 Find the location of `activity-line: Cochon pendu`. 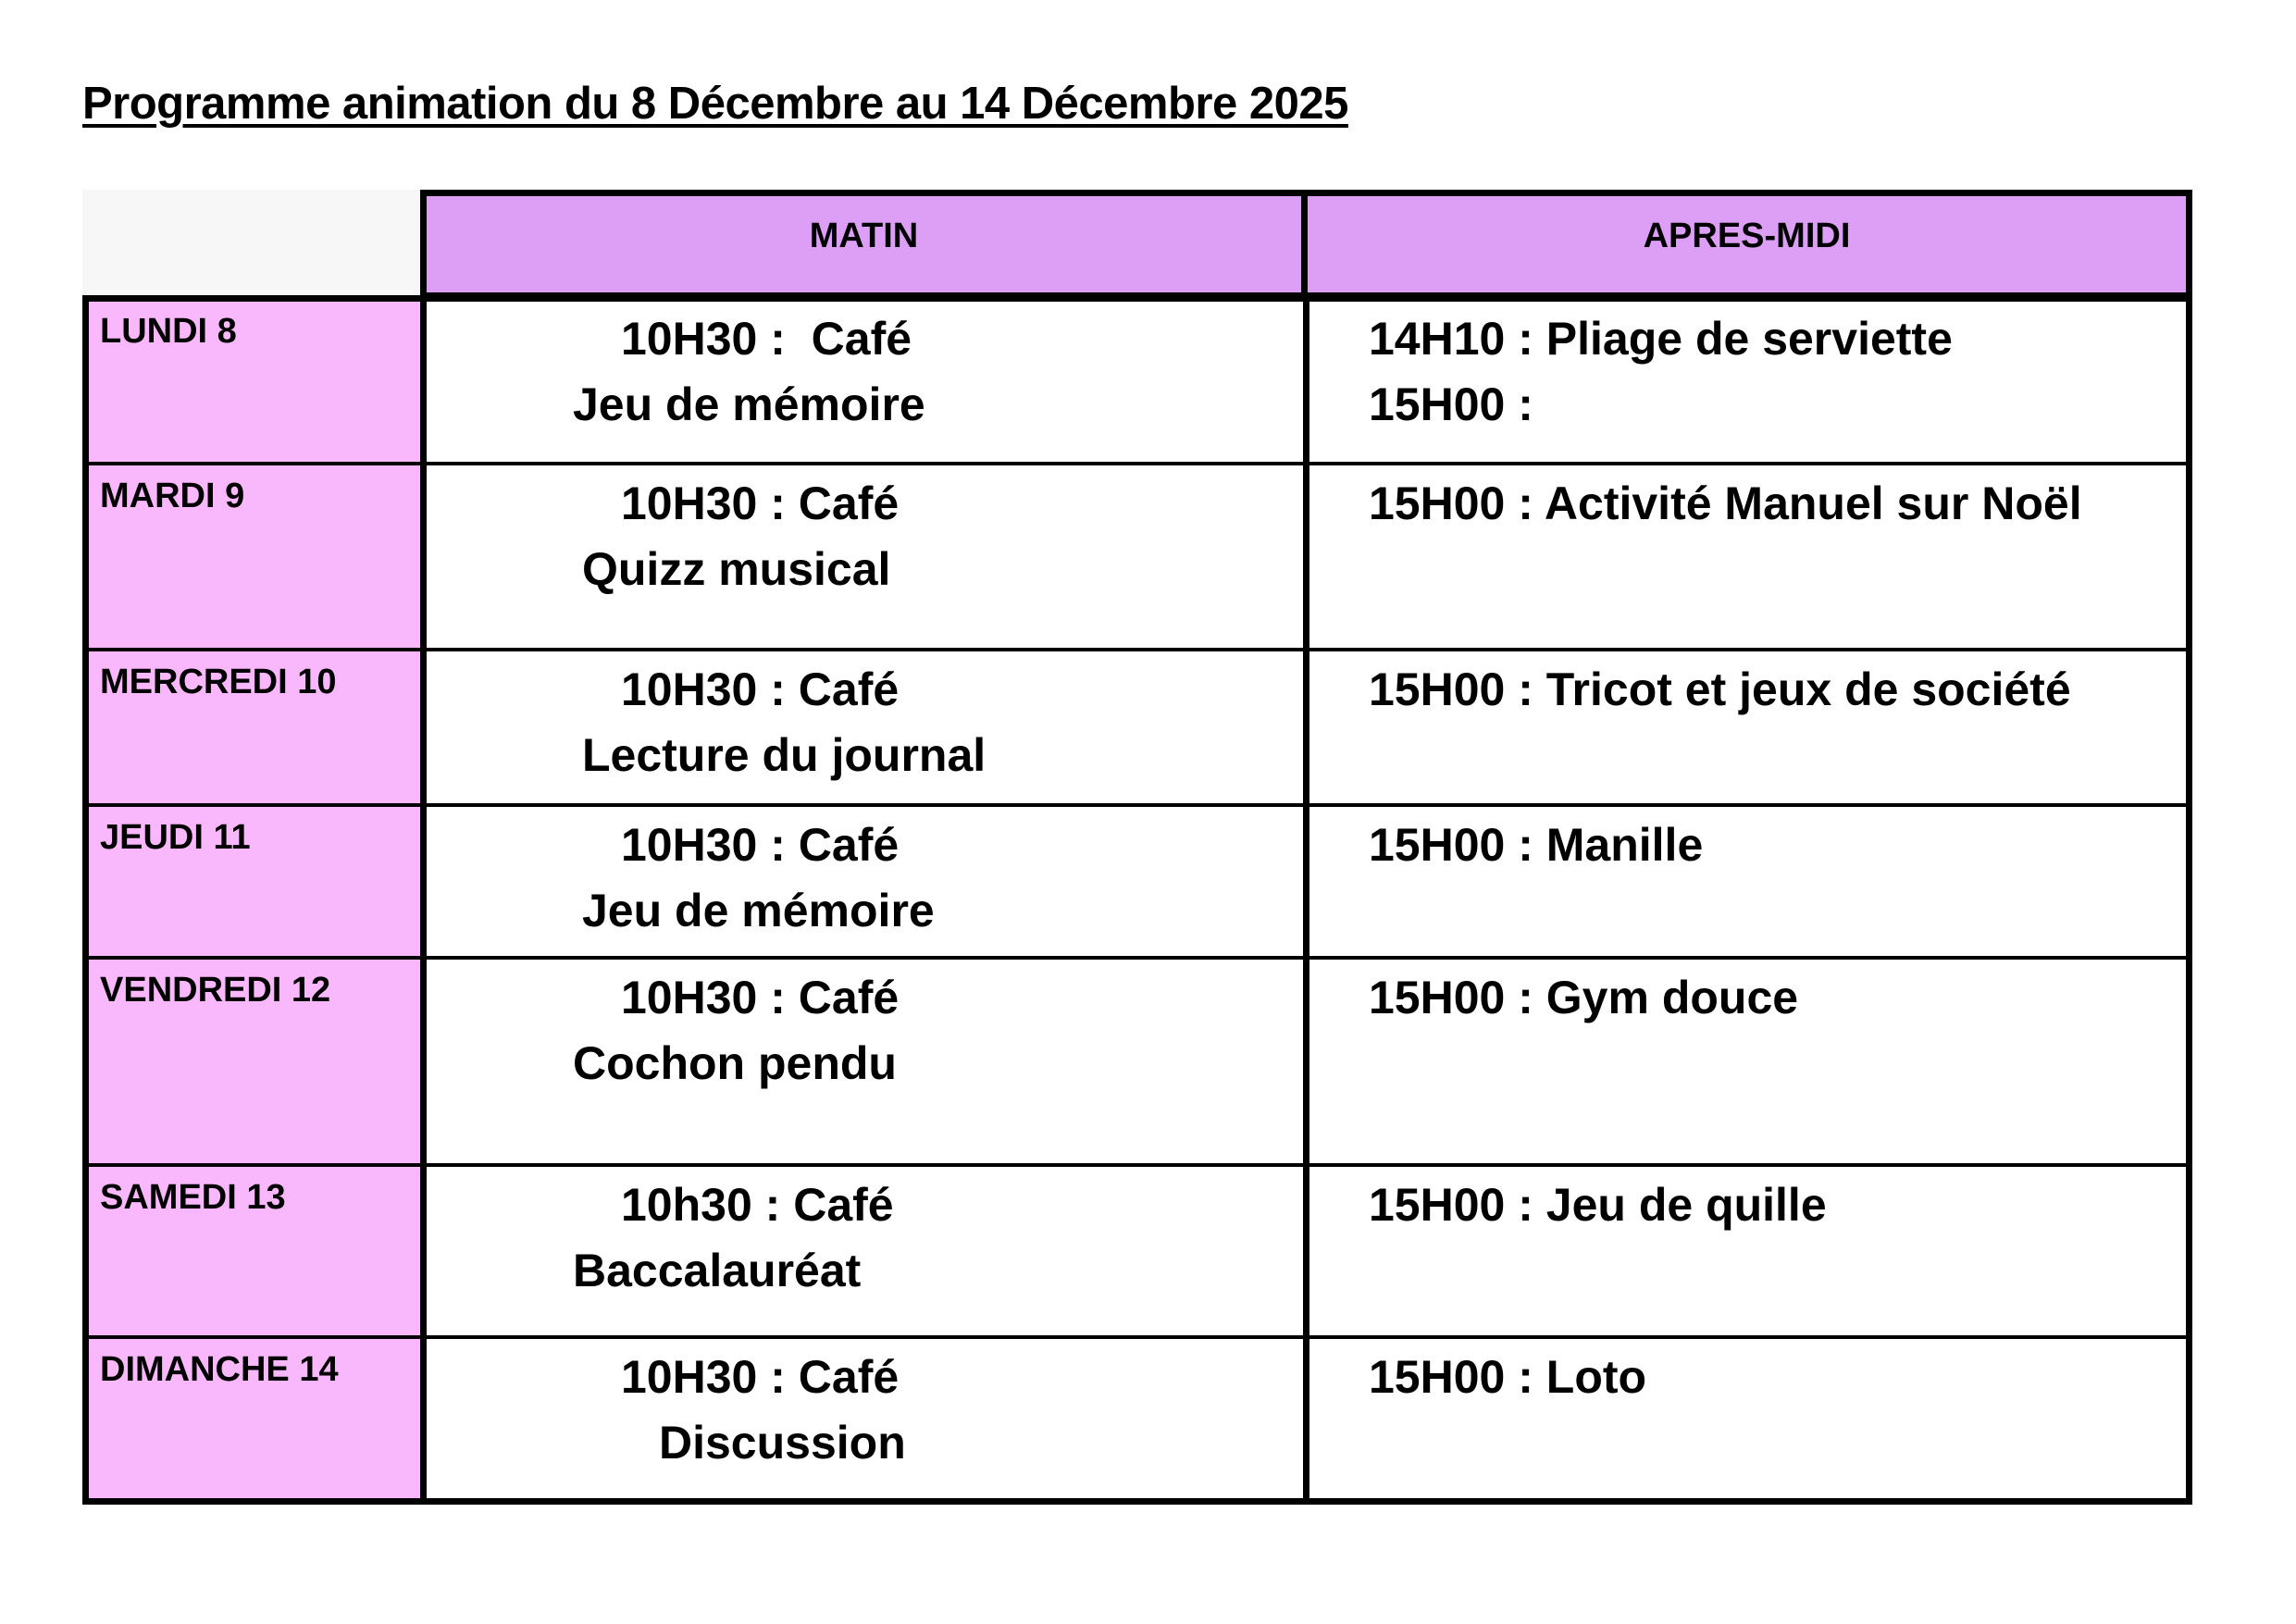

activity-line: Cochon pendu is located at coordinates (735, 1063).